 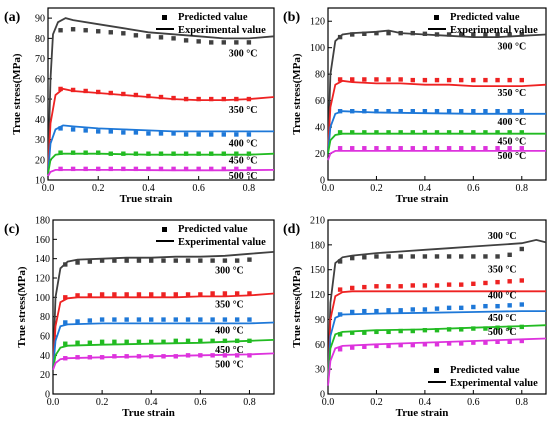 What do you see at coordinates (485, 370) in the screenshot?
I see `legend-label-predicted: Predicted value` at bounding box center [485, 370].